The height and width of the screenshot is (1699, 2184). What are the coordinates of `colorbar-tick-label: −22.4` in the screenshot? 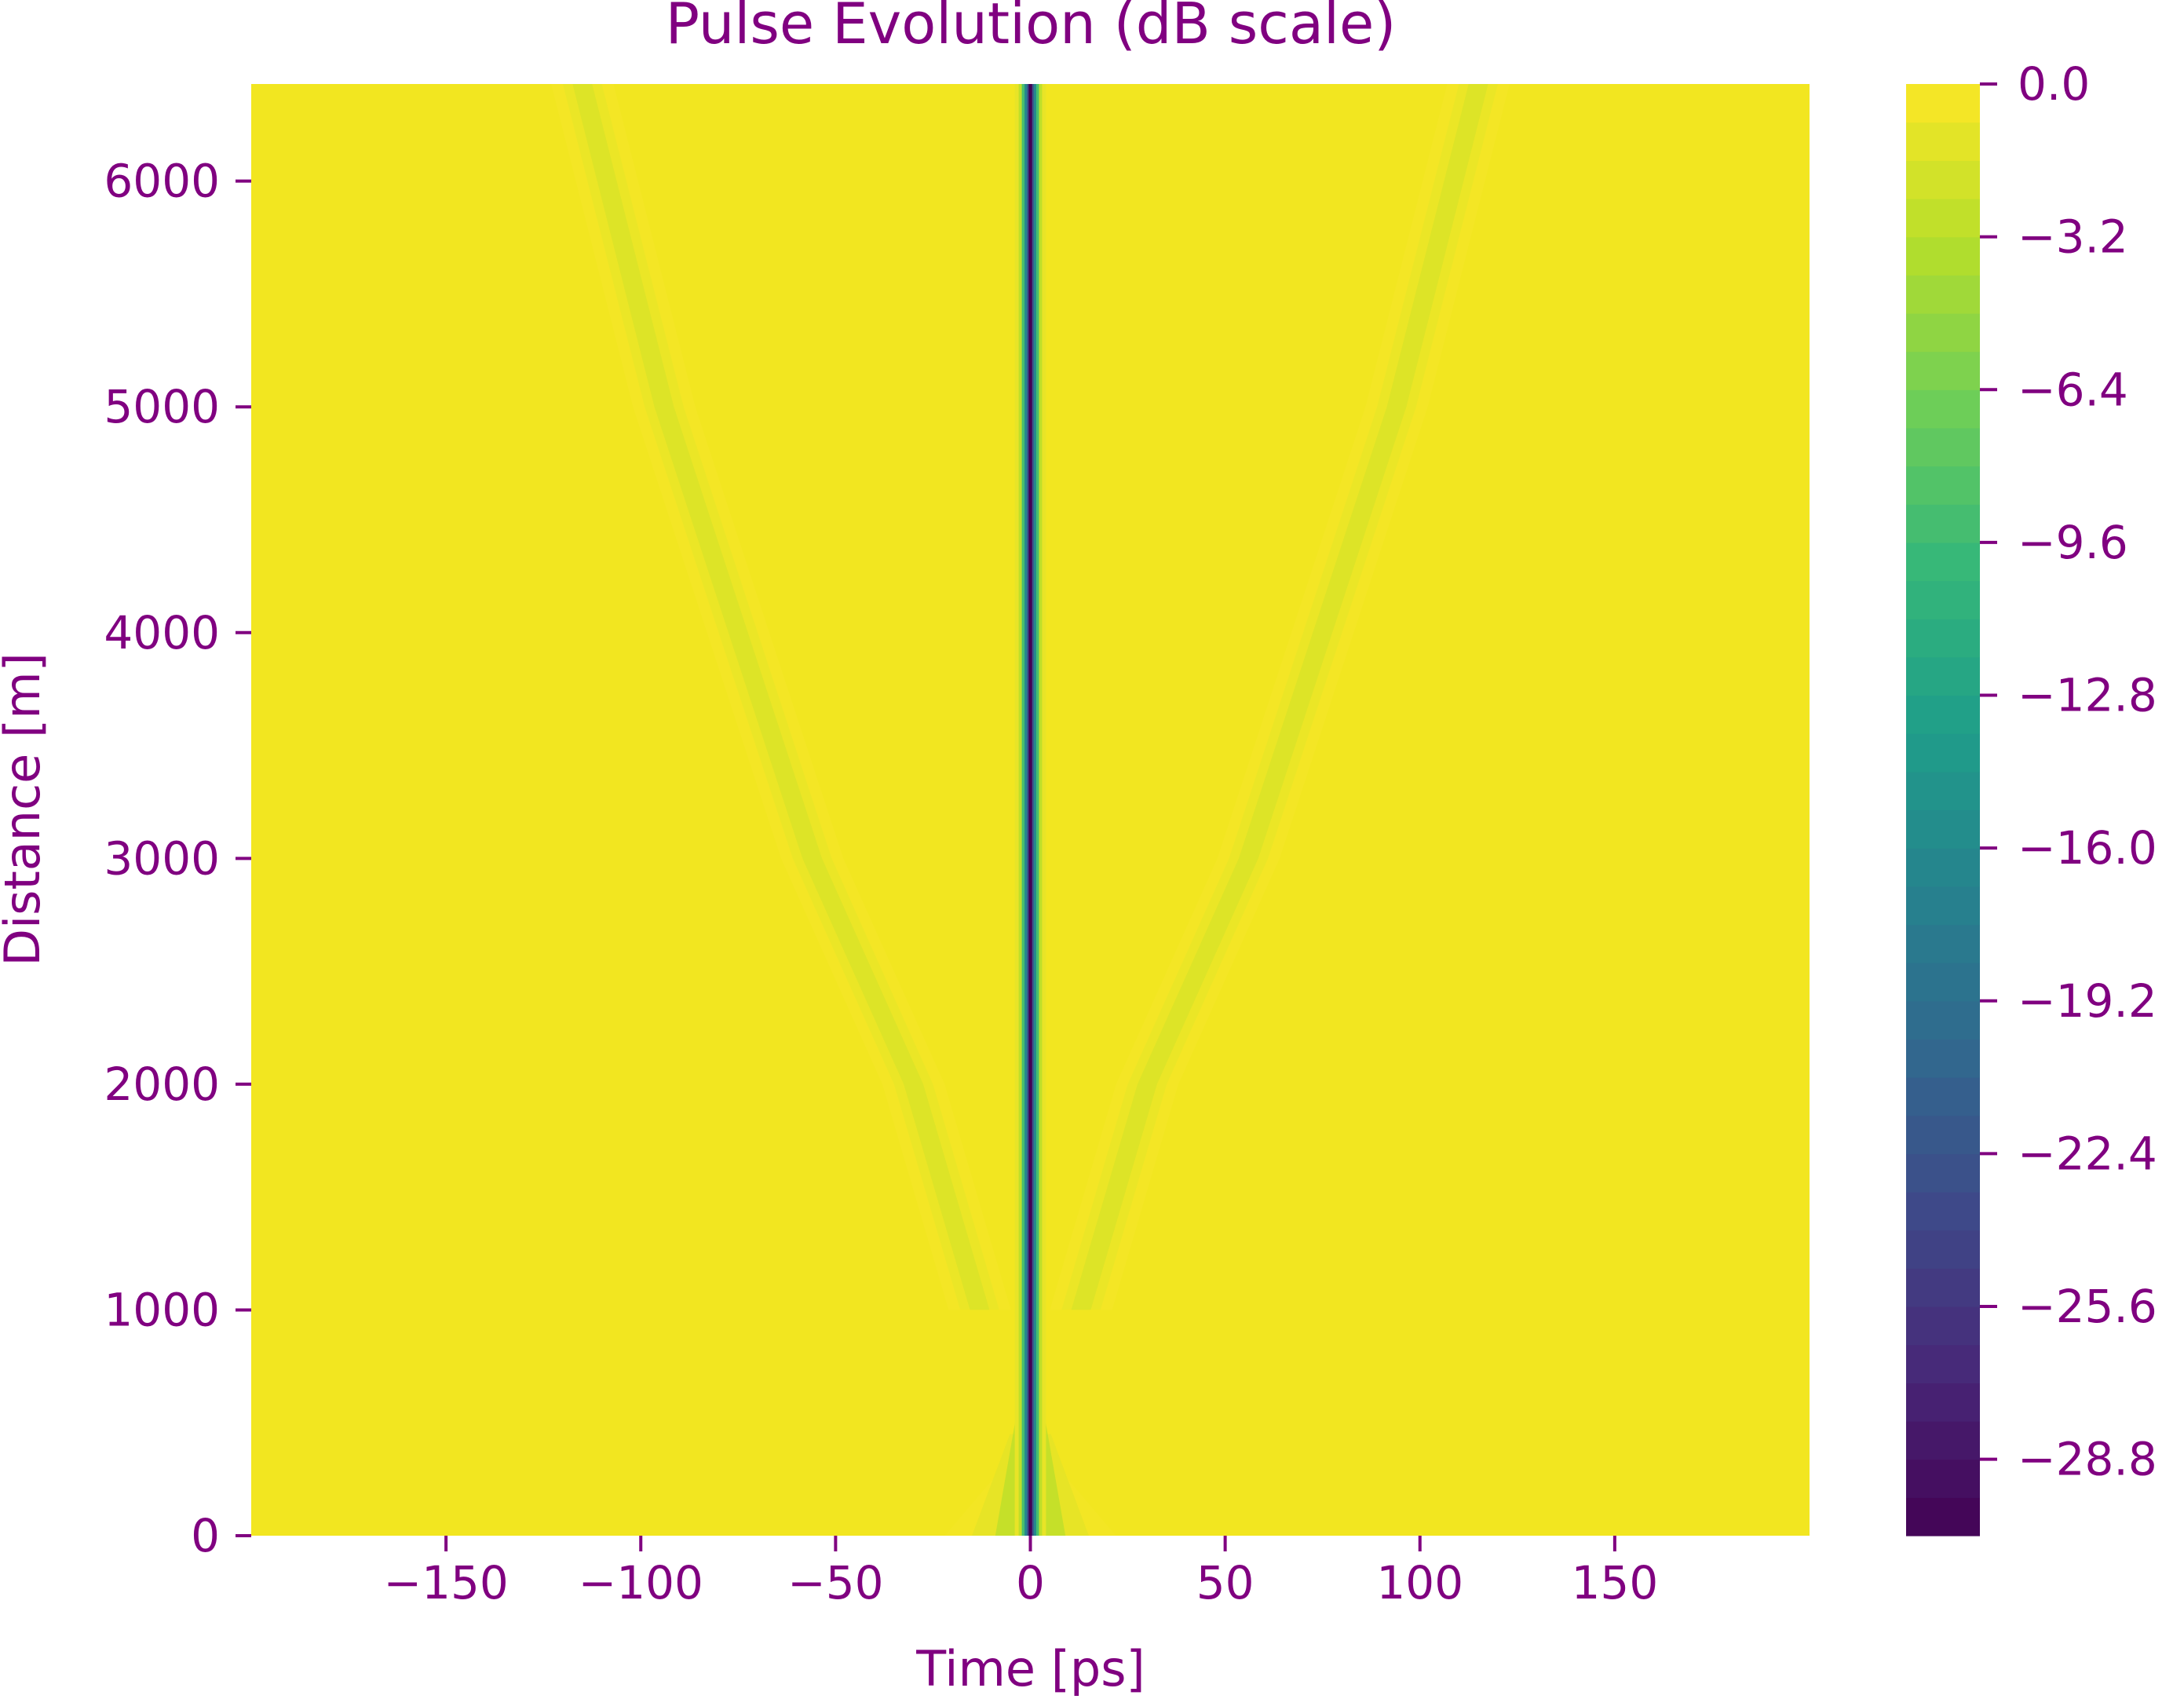 It's located at (2087, 1153).